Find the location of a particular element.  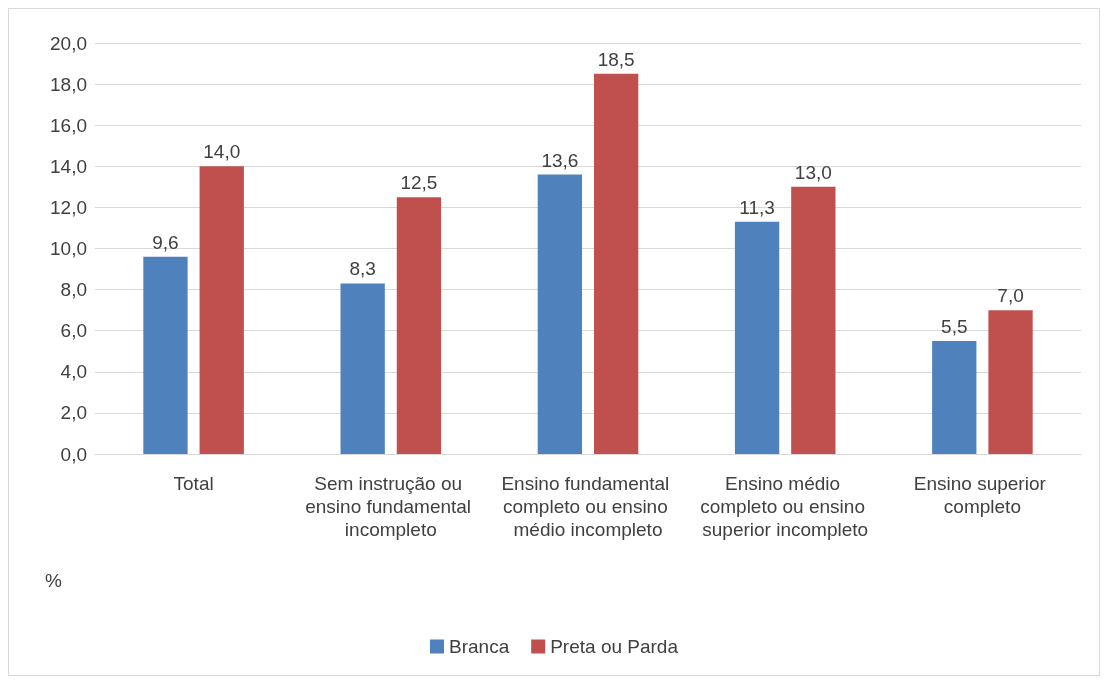

data-label: 14,0 is located at coordinates (222, 152).